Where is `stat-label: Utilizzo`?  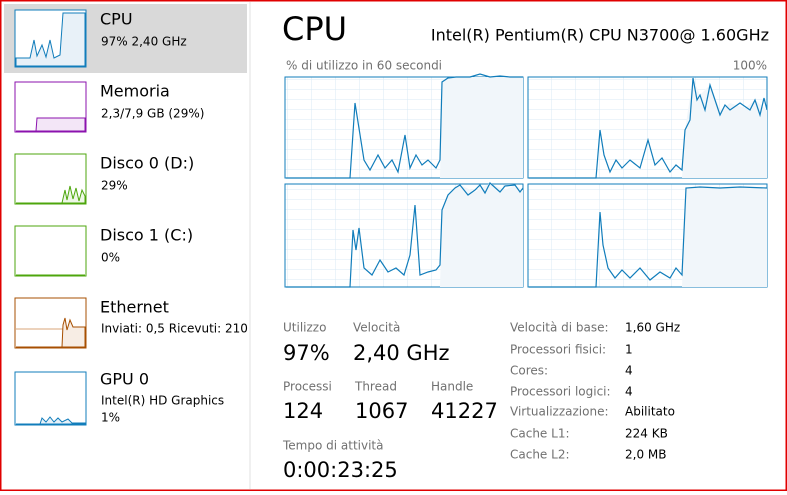
stat-label: Utilizzo is located at coordinates (304, 328).